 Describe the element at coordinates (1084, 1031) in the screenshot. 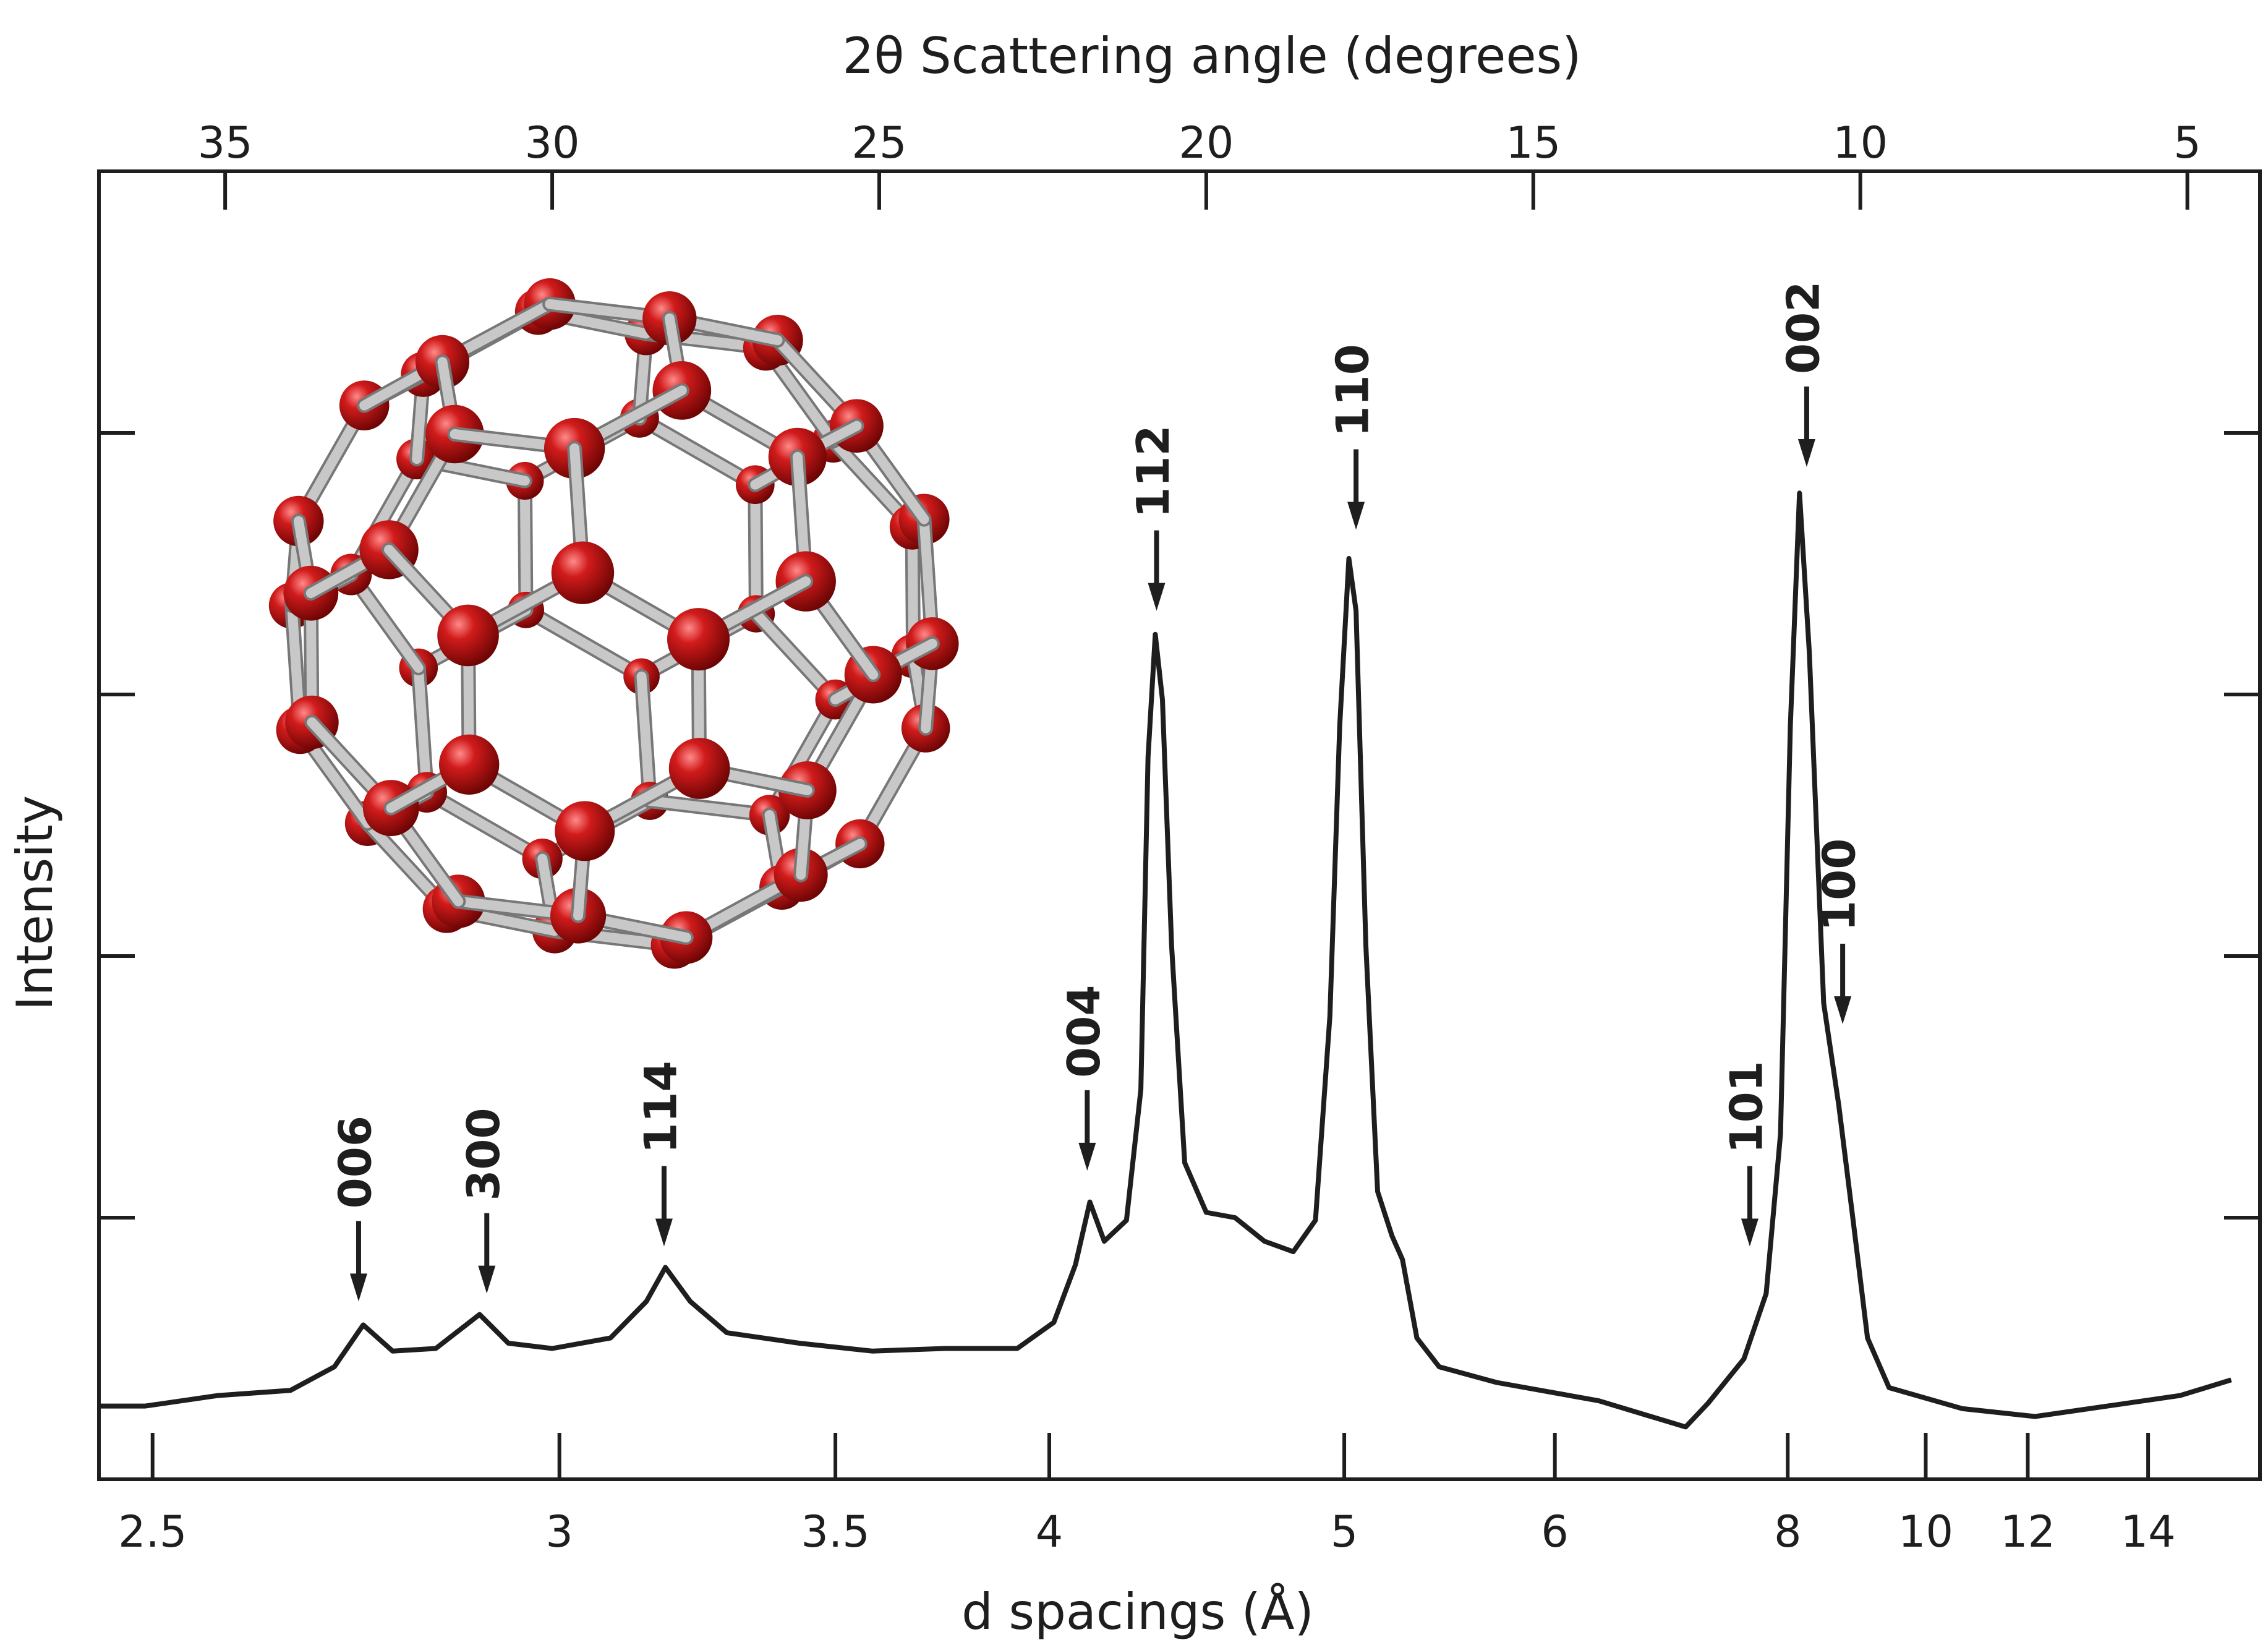

I see `peak-label: 004` at that location.